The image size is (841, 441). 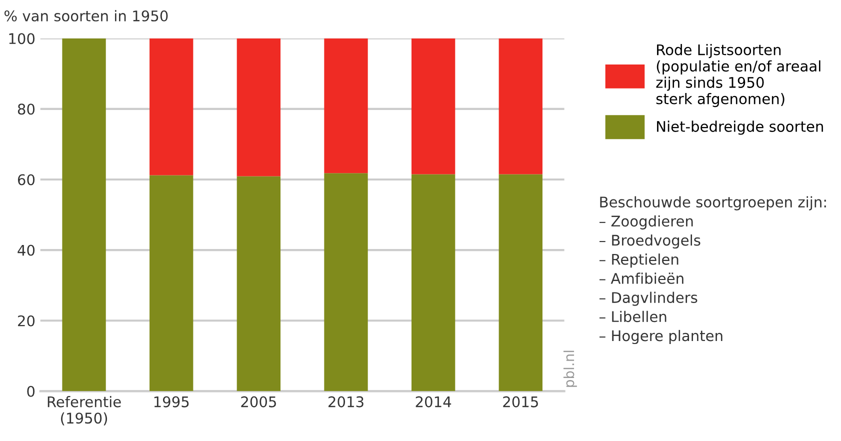 What do you see at coordinates (26, 250) in the screenshot?
I see `y-tick-label: 40` at bounding box center [26, 250].